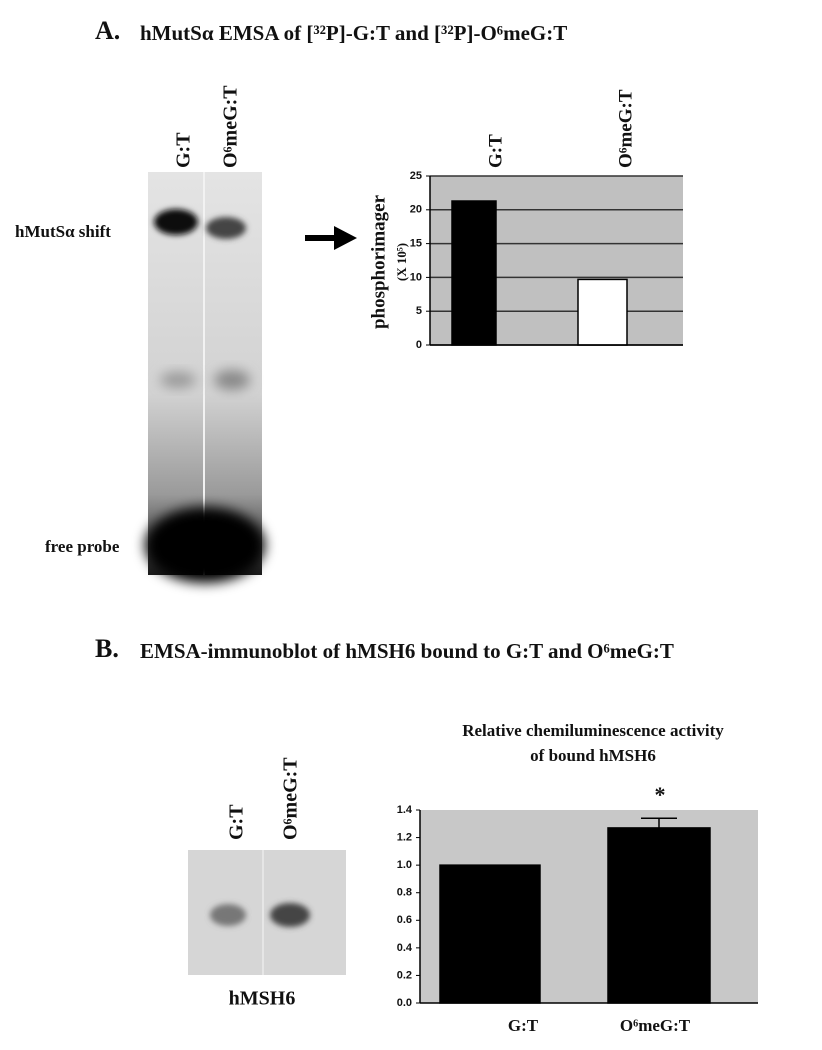 Image resolution: width=822 pixels, height=1050 pixels. What do you see at coordinates (419, 311) in the screenshot?
I see `y-tick-label: 5` at bounding box center [419, 311].